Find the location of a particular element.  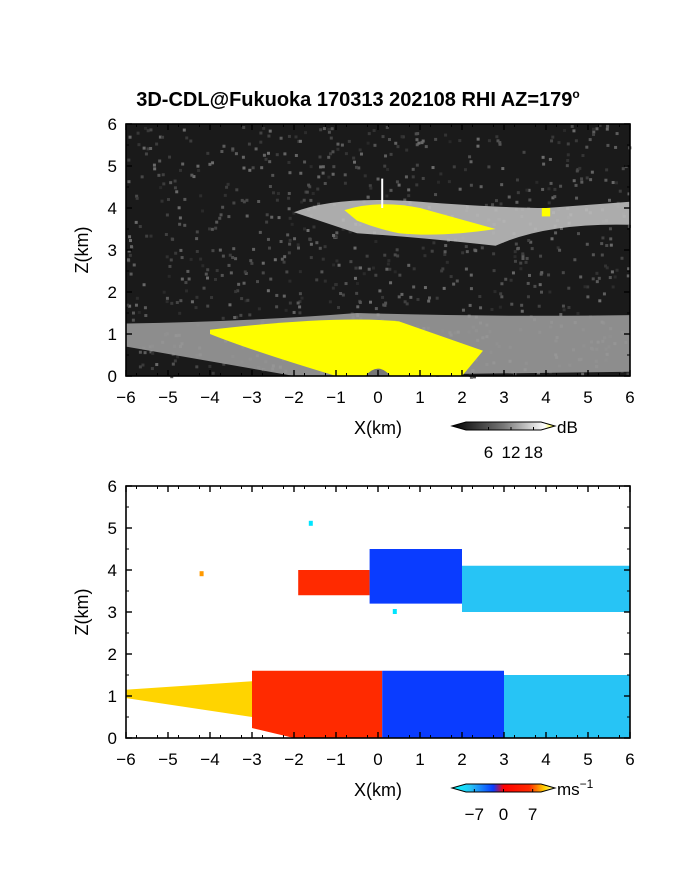

y-tick-label: 1 is located at coordinates (112, 696).